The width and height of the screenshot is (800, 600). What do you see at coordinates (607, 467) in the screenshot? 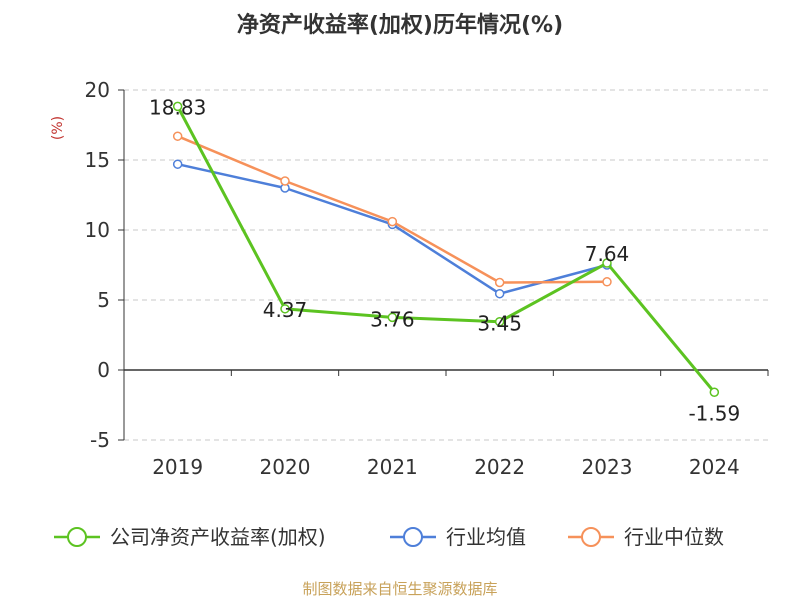
I see `x-tick-label: 2023` at bounding box center [607, 467].